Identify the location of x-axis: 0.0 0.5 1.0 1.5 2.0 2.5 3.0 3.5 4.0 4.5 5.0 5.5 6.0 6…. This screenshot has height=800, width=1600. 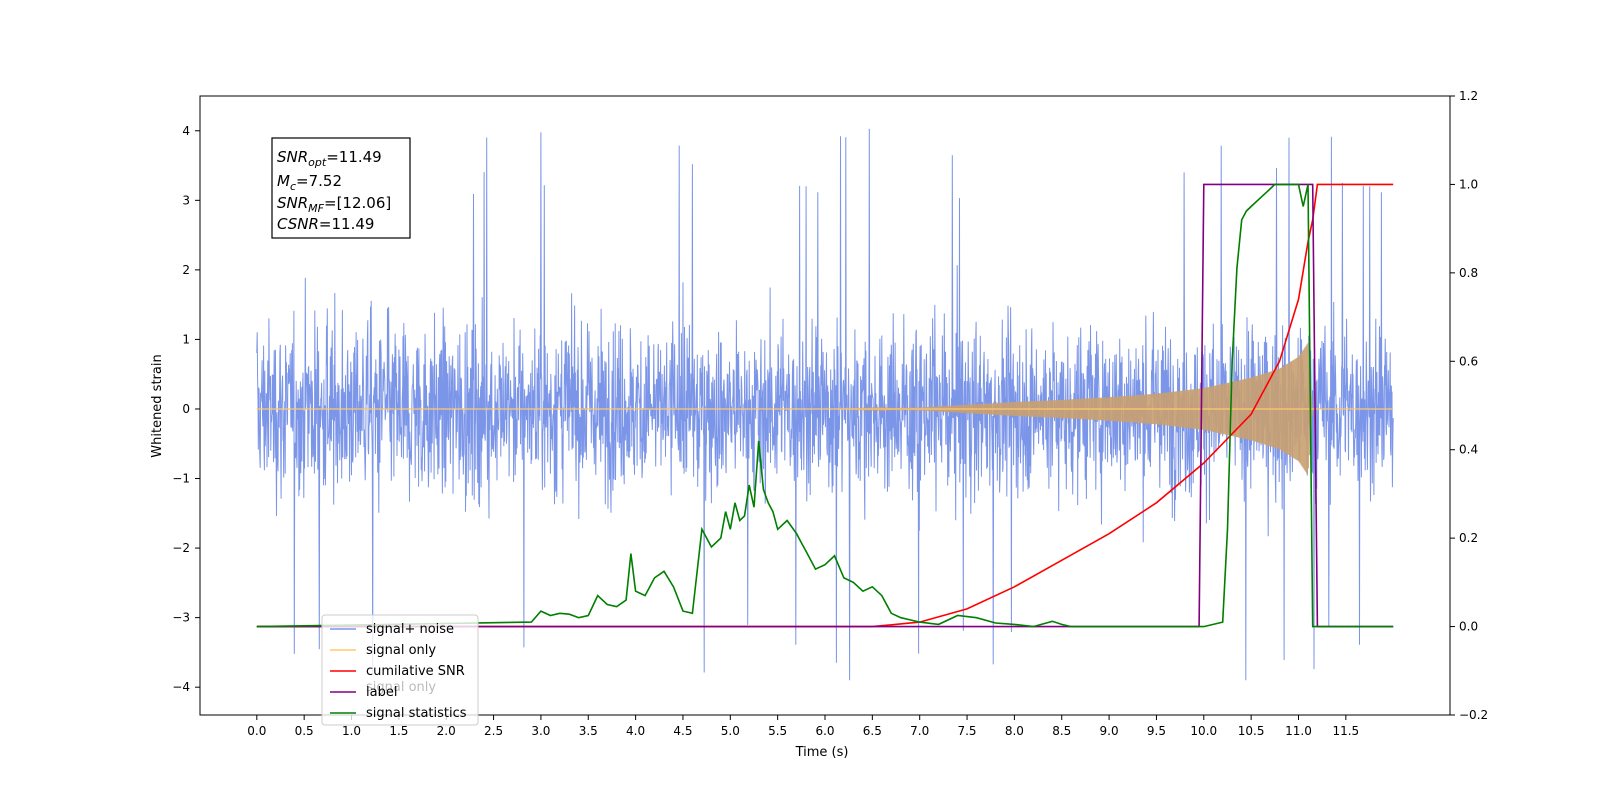
(803, 726).